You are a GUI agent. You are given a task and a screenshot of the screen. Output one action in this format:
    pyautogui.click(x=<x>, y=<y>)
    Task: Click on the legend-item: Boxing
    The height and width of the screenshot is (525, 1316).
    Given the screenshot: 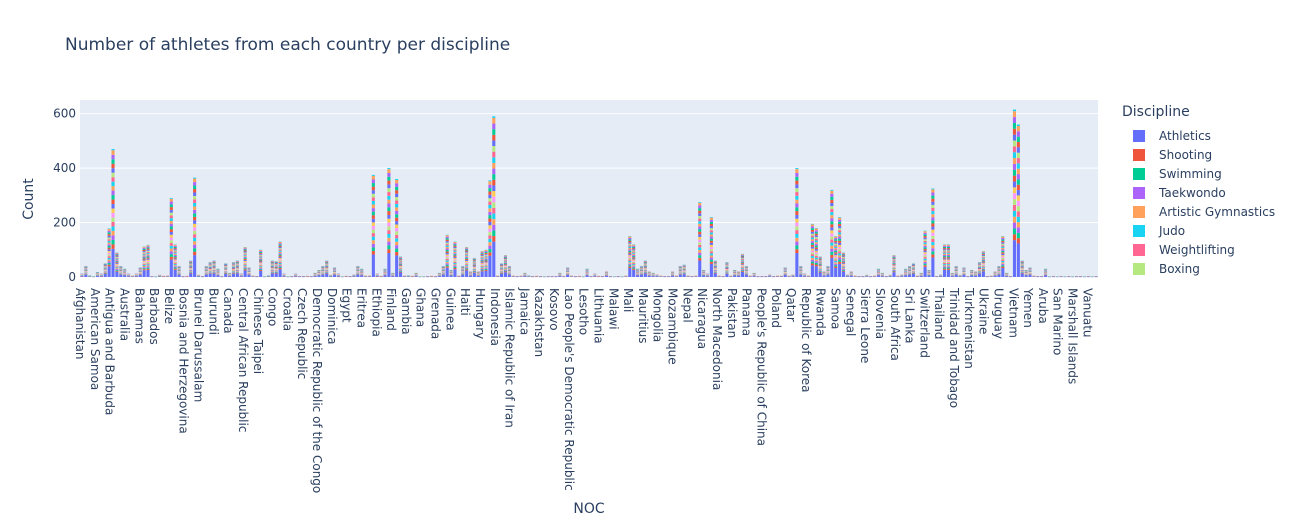 What is the action you would take?
    pyautogui.click(x=1198, y=268)
    